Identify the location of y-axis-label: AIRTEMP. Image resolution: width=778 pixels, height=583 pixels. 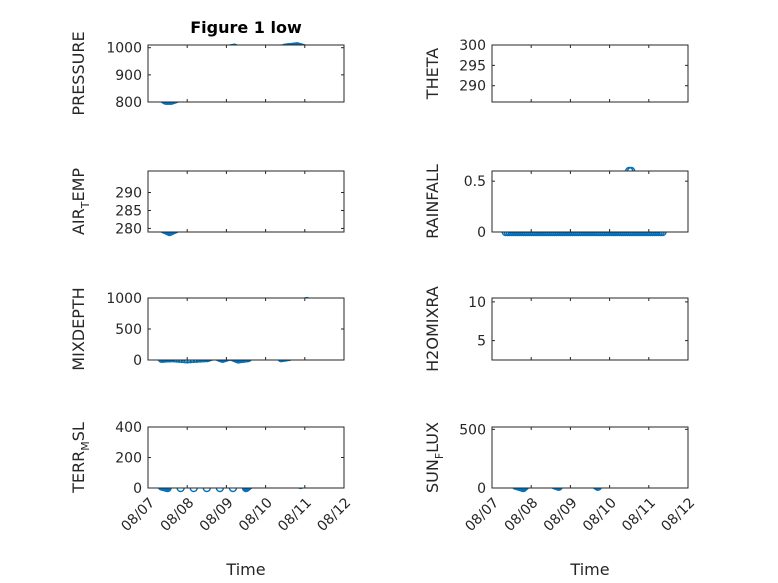
(80, 201).